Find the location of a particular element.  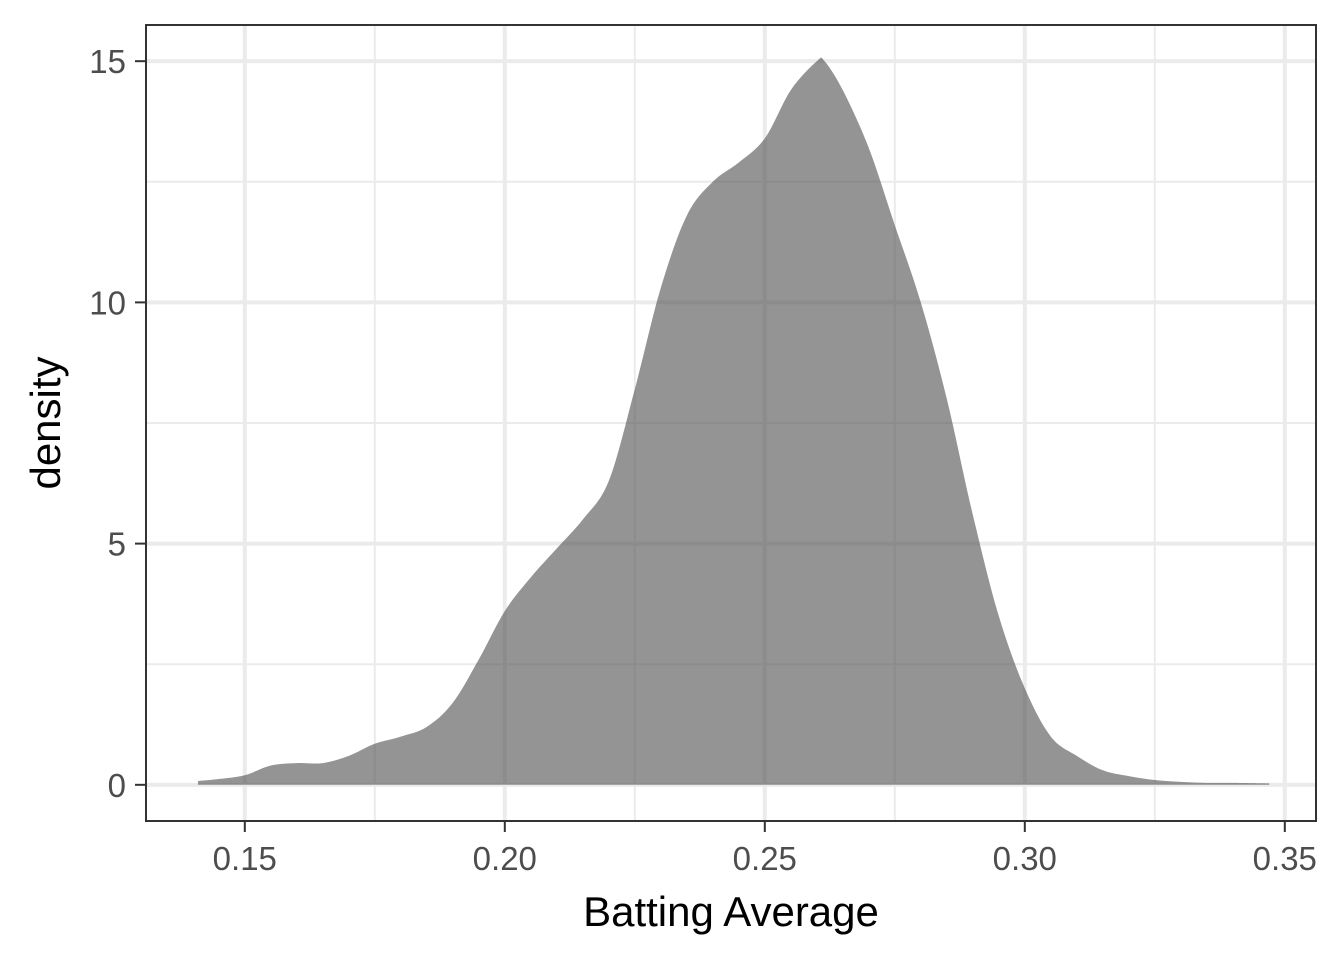

x-tick-label: 0.35 is located at coordinates (1285, 858).